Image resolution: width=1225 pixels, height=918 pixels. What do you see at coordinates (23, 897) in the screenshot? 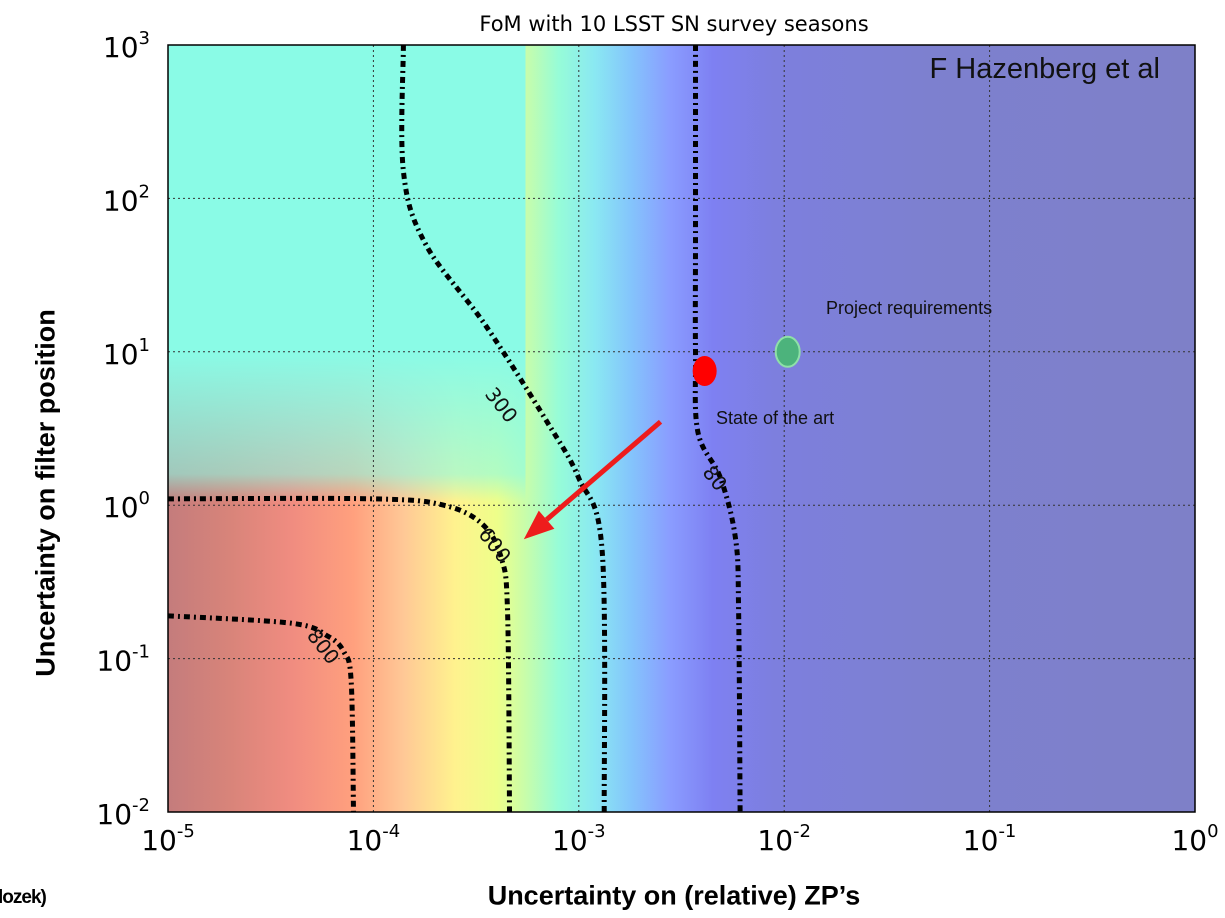
I see `credit-text: lozek)` at bounding box center [23, 897].